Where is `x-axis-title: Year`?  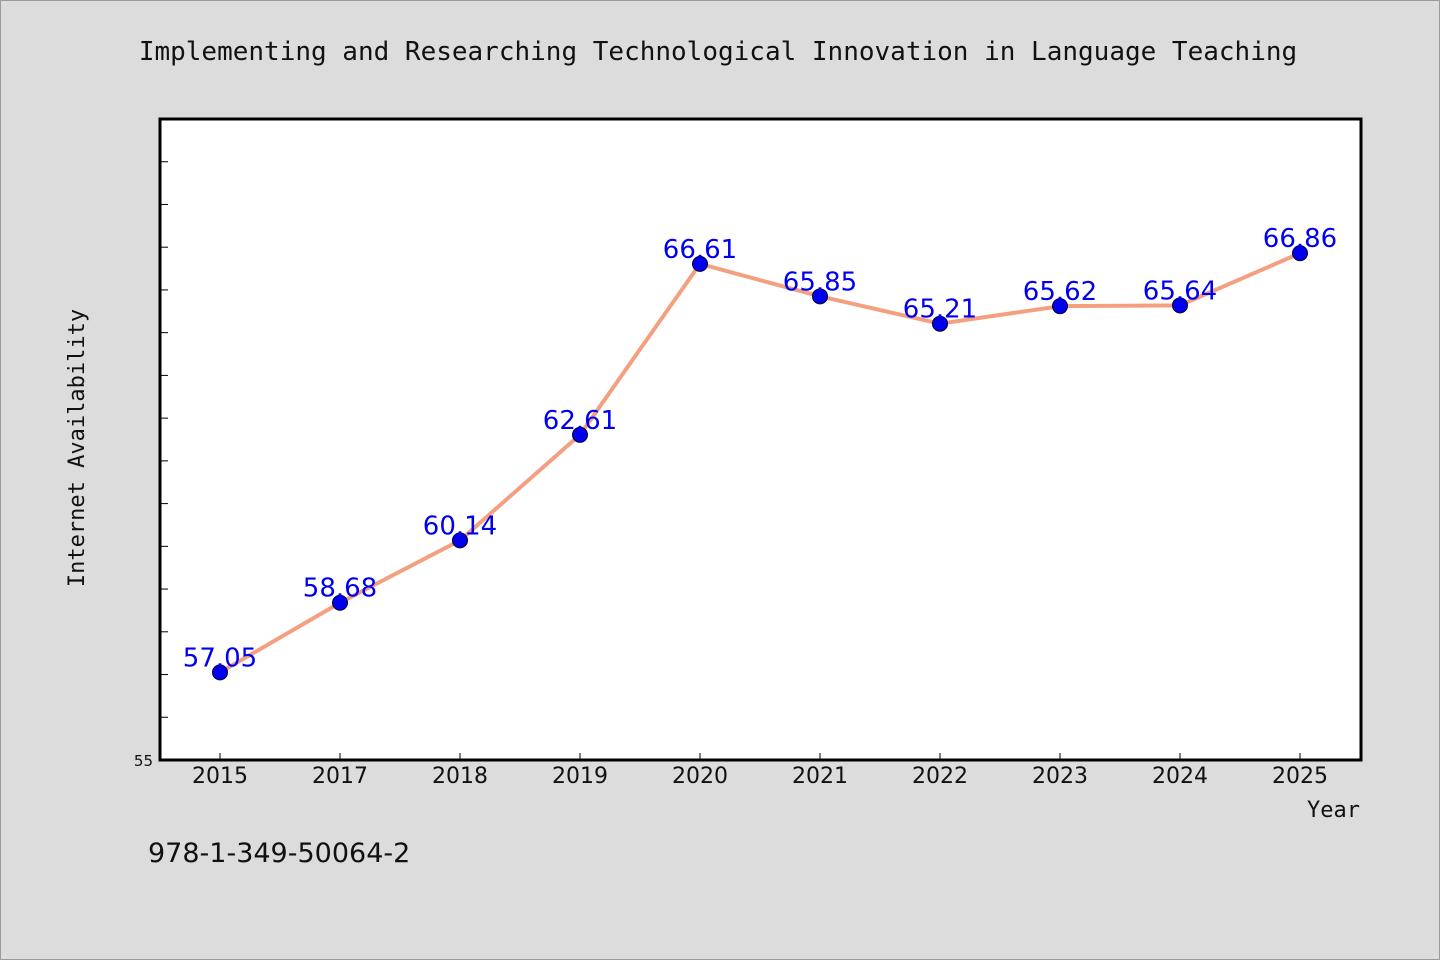 x-axis-title: Year is located at coordinates (1333, 810).